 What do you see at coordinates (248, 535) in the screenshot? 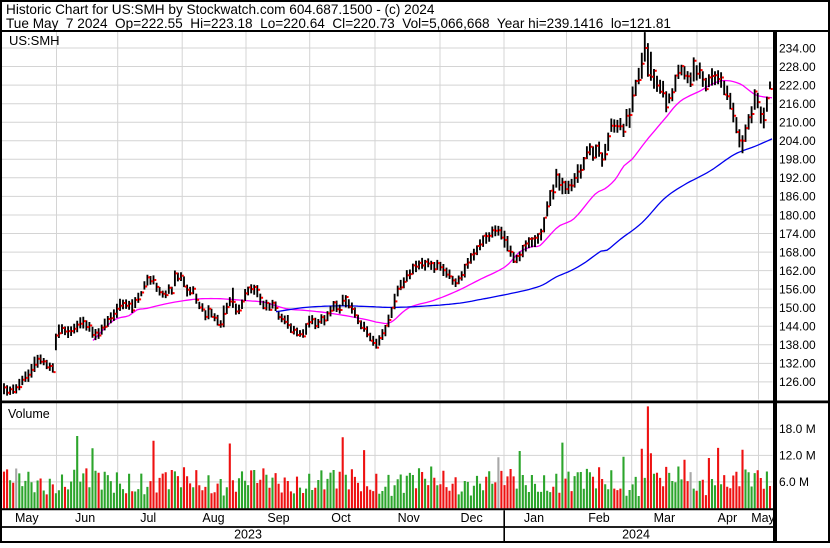
I see `svg-text: 2023` at bounding box center [248, 535].